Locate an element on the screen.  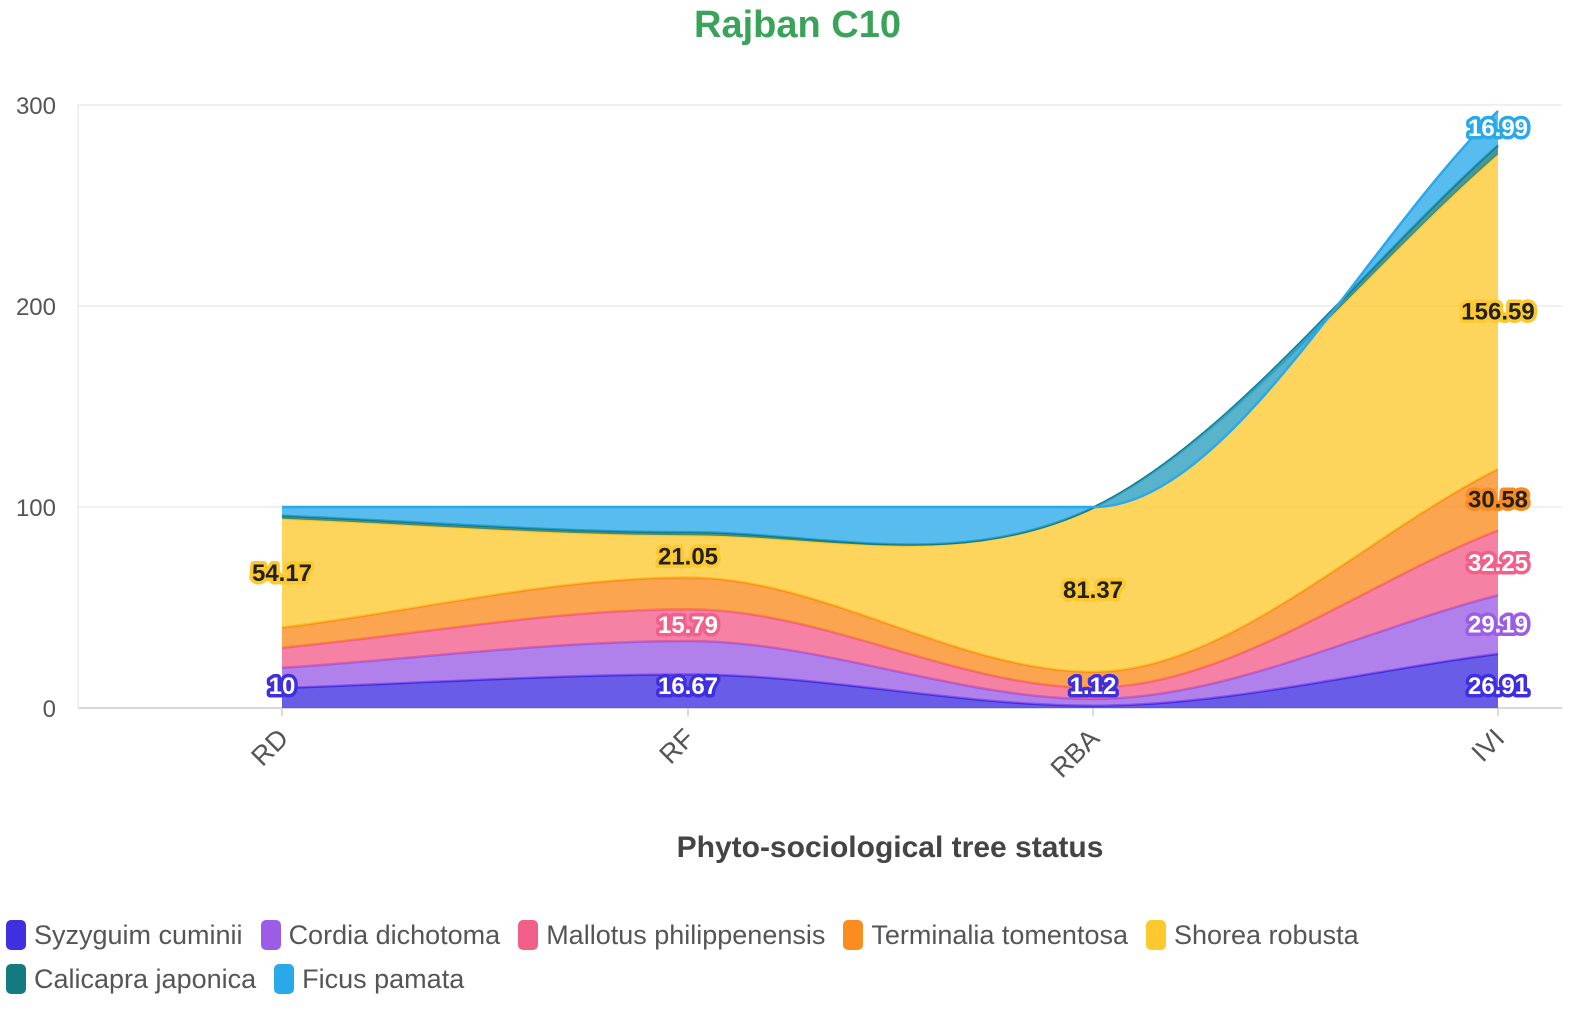
y-tick-label: 100 is located at coordinates (36, 508).